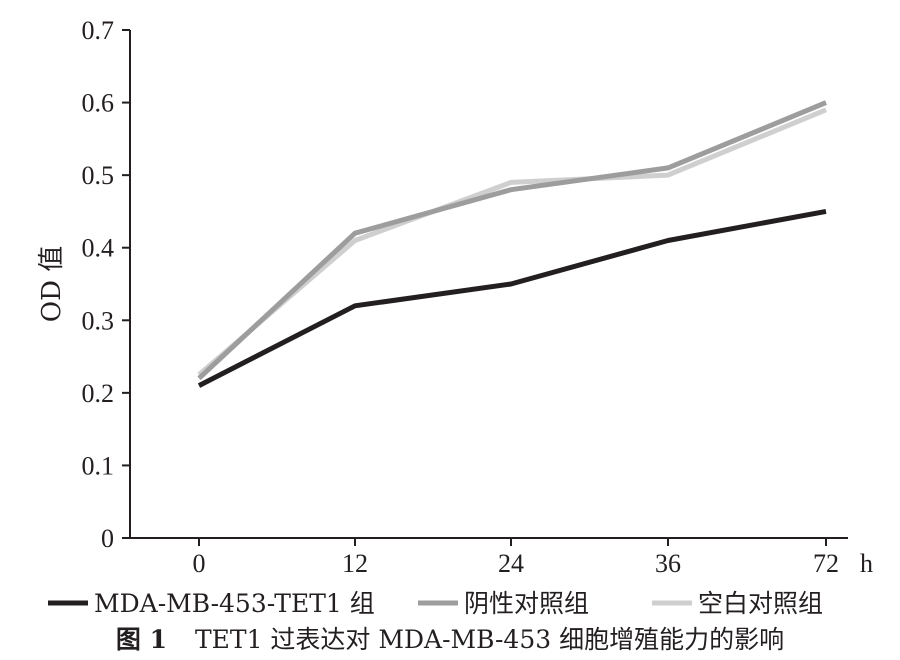 The height and width of the screenshot is (660, 900). What do you see at coordinates (107, 538) in the screenshot?
I see `y-tick-label: 0` at bounding box center [107, 538].